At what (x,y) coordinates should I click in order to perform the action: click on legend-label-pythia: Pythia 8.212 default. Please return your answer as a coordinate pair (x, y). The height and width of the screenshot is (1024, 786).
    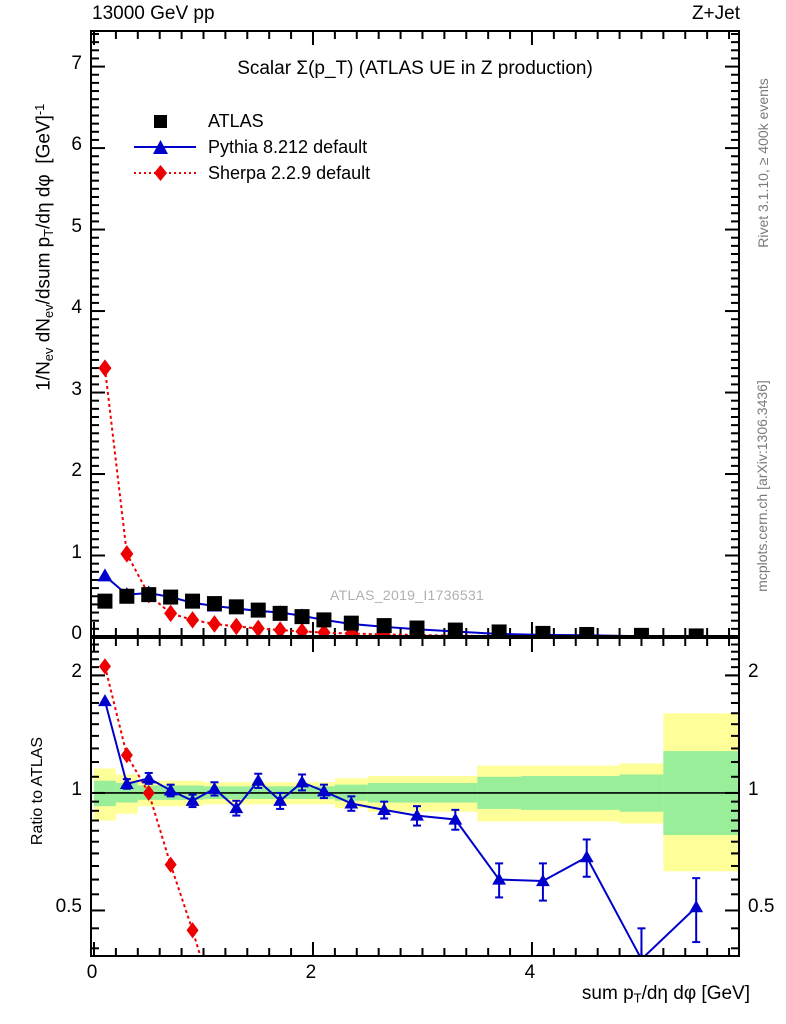
    Looking at the image, I should click on (288, 147).